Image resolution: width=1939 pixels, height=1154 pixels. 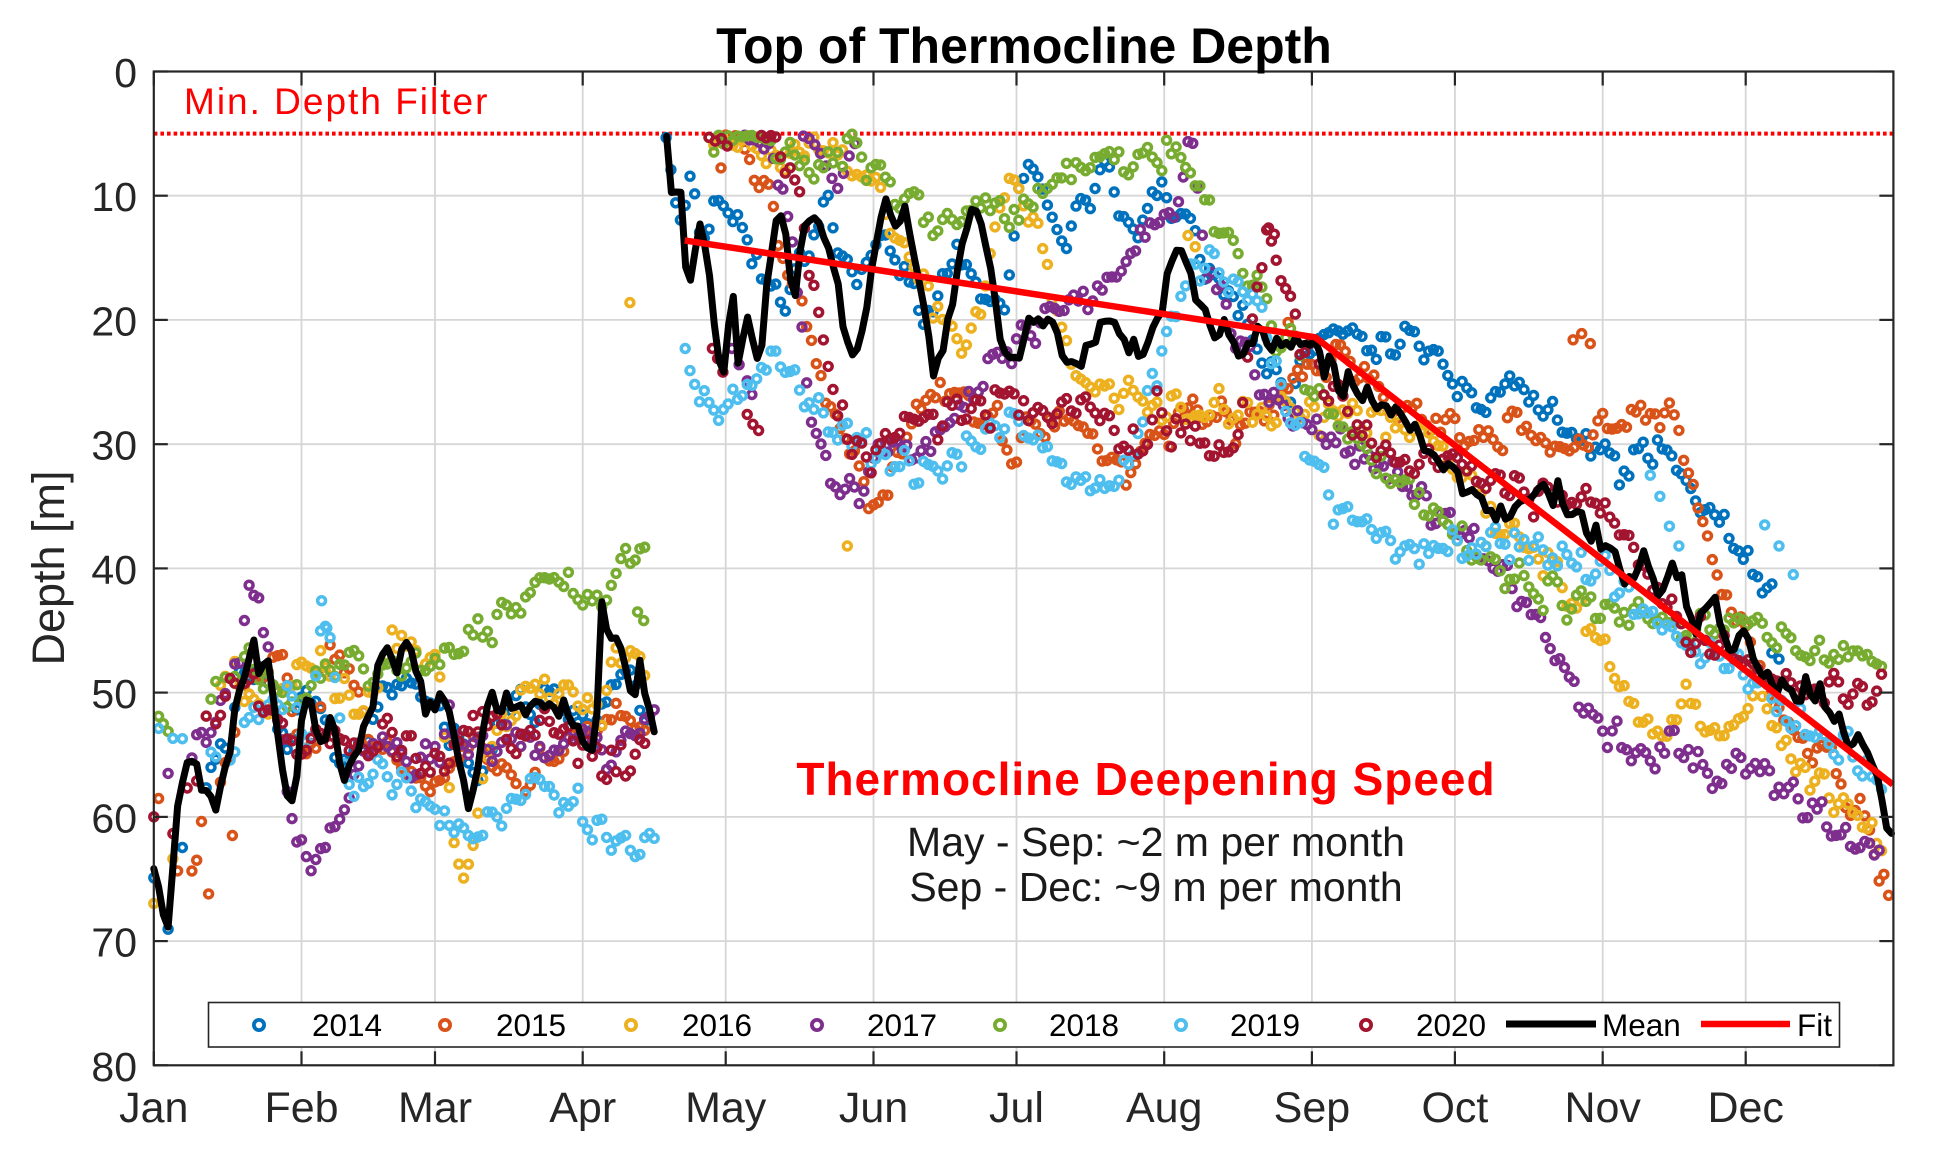 What do you see at coordinates (1084, 1025) in the screenshot?
I see `svg-text: 2018` at bounding box center [1084, 1025].